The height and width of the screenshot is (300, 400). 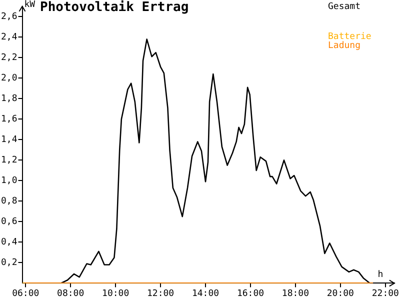 I want to click on text: Ladung, so click(x=344, y=45).